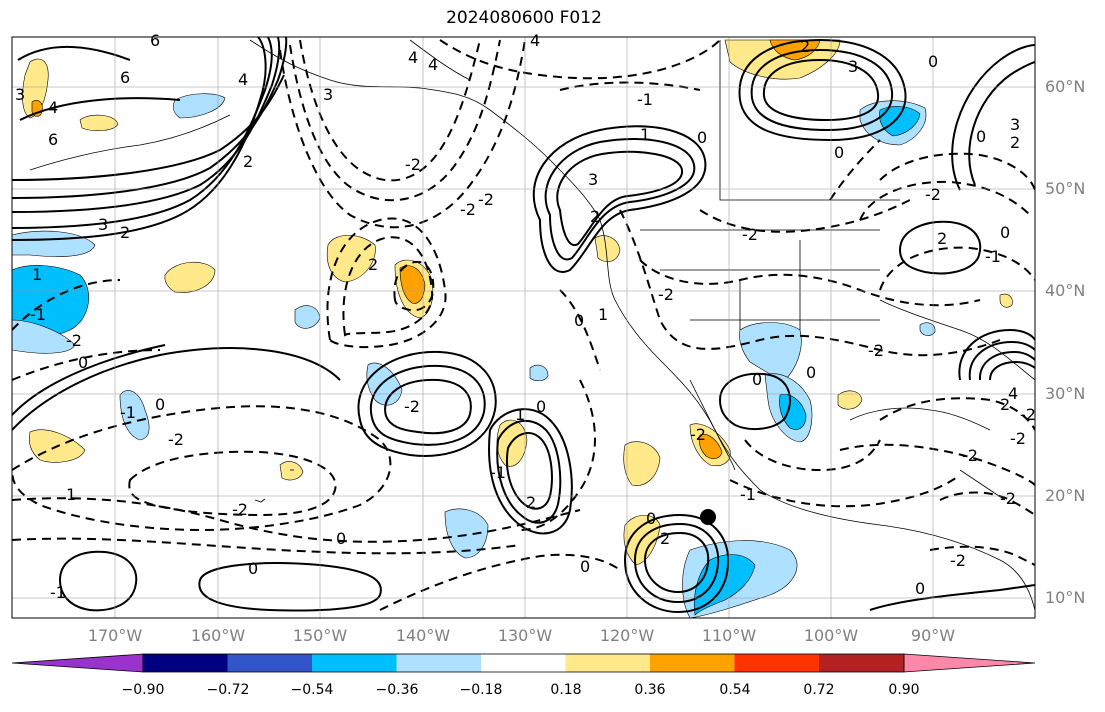 The image size is (1105, 712). What do you see at coordinates (228, 690) in the screenshot?
I see `colorbar-tick-label: −0.72` at bounding box center [228, 690].